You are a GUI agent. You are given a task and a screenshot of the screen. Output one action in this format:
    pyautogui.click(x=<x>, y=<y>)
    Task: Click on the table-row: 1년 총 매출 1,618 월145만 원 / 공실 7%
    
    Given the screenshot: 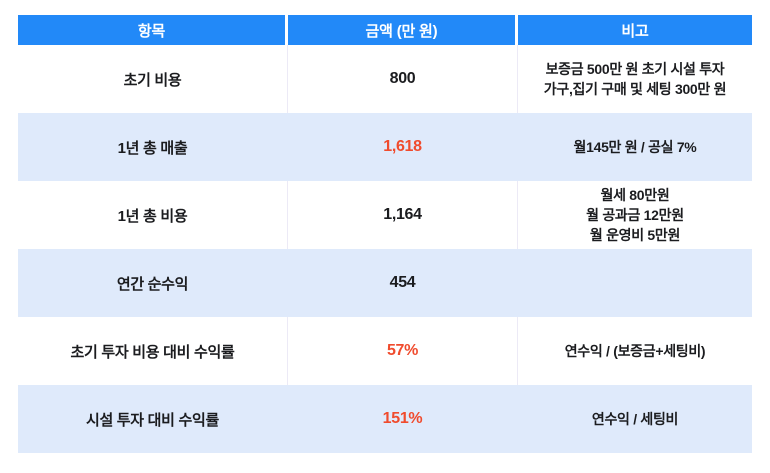 What is the action you would take?
    pyautogui.click(x=385, y=147)
    